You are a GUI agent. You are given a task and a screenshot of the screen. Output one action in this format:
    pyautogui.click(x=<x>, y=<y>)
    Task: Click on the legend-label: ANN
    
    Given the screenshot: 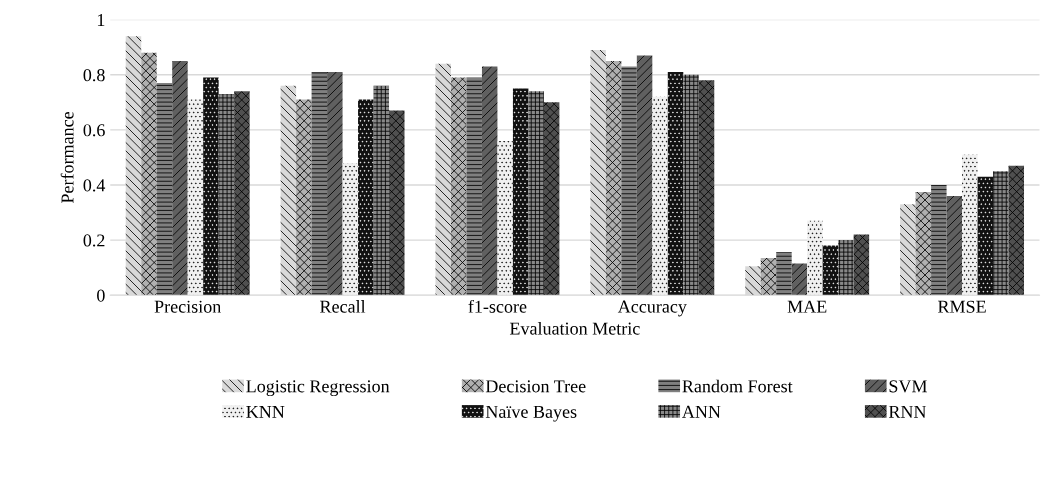 What is the action you would take?
    pyautogui.click(x=701, y=411)
    